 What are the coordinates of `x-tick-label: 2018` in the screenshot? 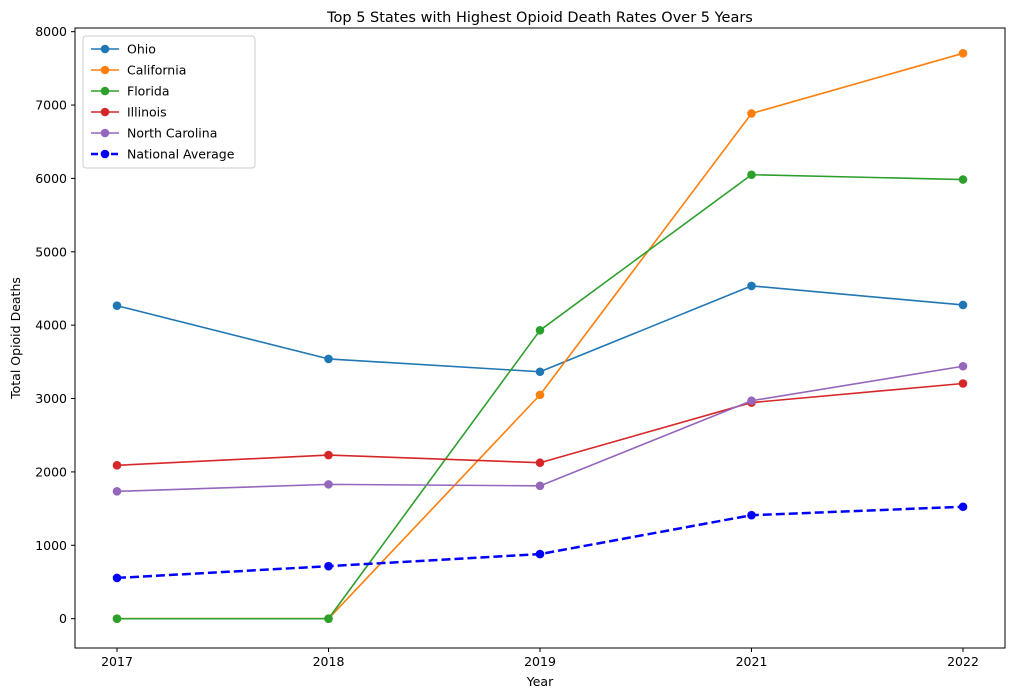 It's located at (329, 661).